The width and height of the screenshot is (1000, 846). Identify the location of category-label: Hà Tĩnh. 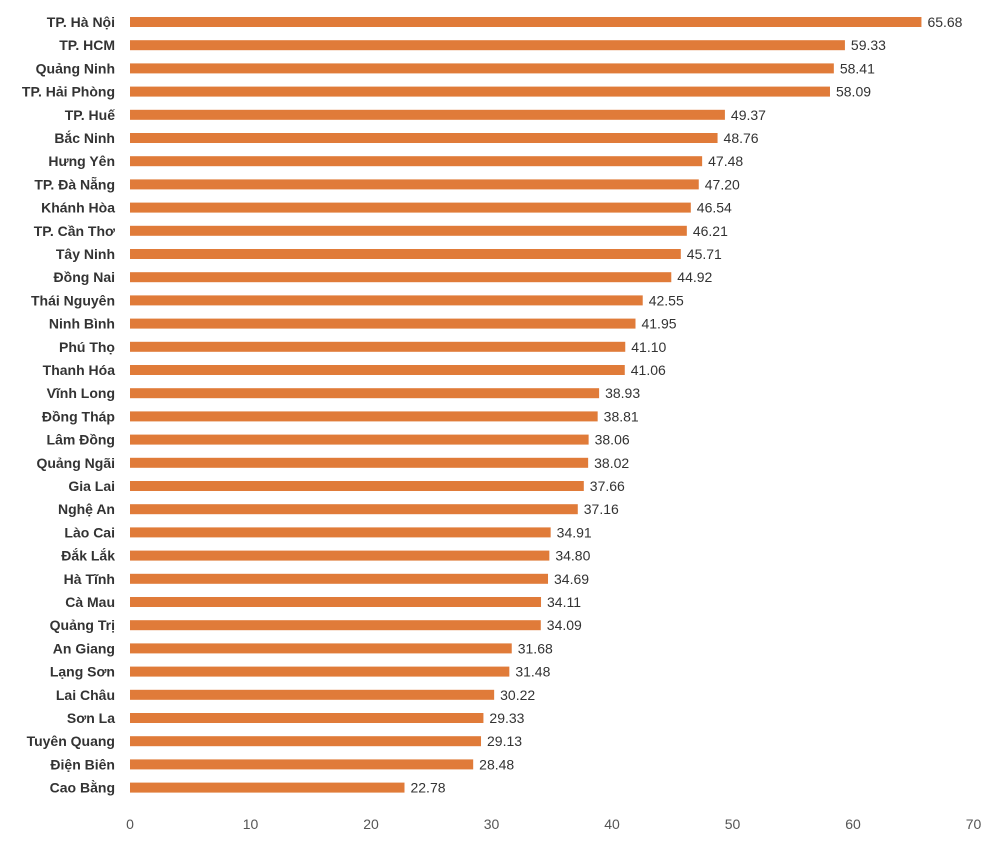
(89, 579).